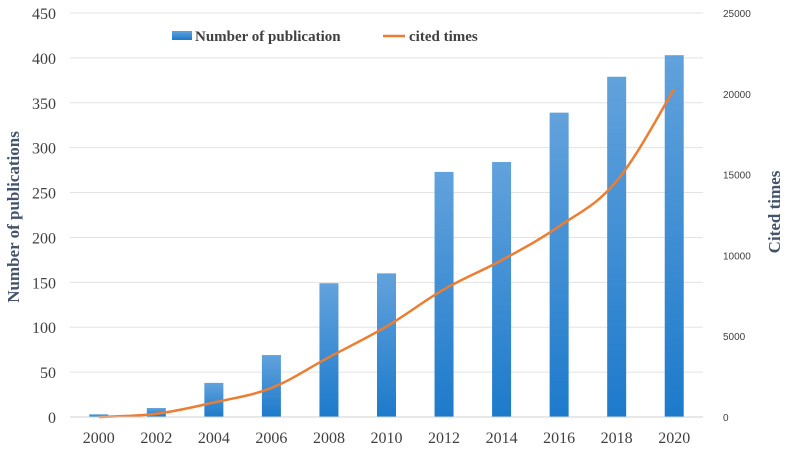 This screenshot has width=789, height=449. Describe the element at coordinates (268, 37) in the screenshot. I see `legend-label-publications: Number of publication` at that location.